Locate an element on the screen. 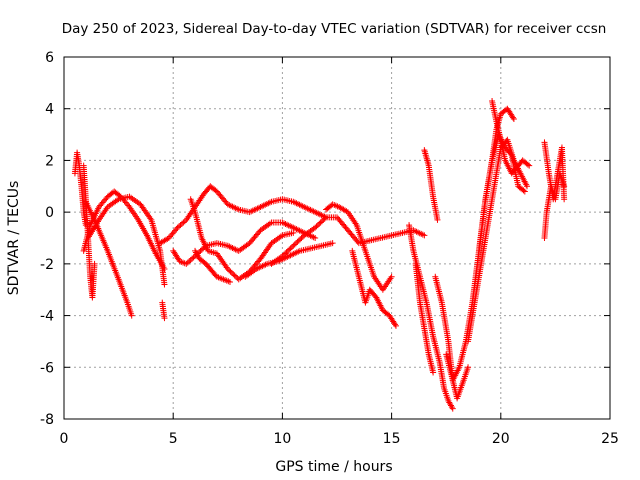 This screenshot has height=480, width=640. x-tick-label: 20 is located at coordinates (501, 439).